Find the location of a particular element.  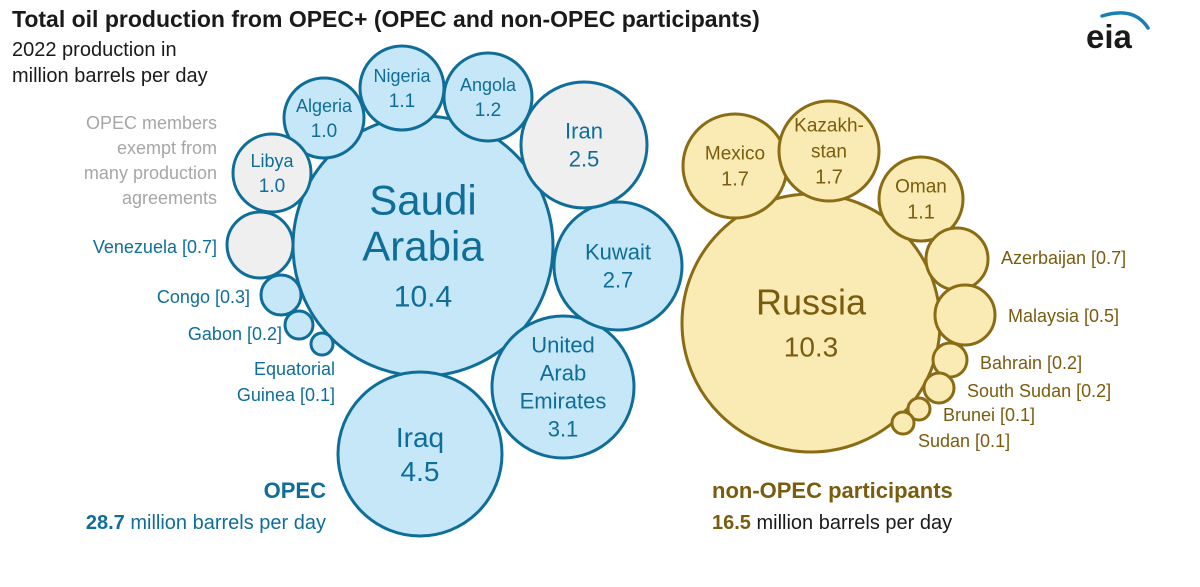

equatorial-guinea-bubble is located at coordinates (322, 344).